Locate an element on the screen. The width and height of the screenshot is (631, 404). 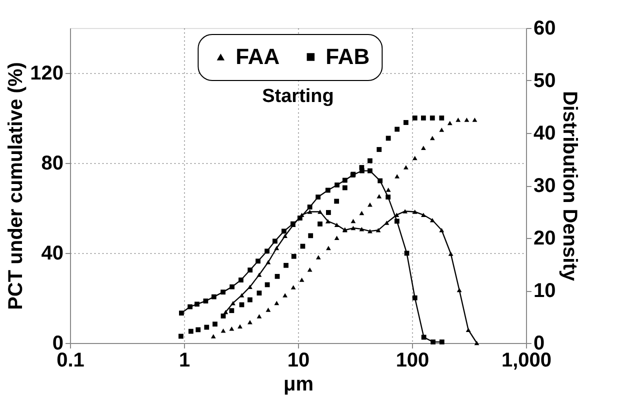
legend-label: FAB is located at coordinates (348, 56).